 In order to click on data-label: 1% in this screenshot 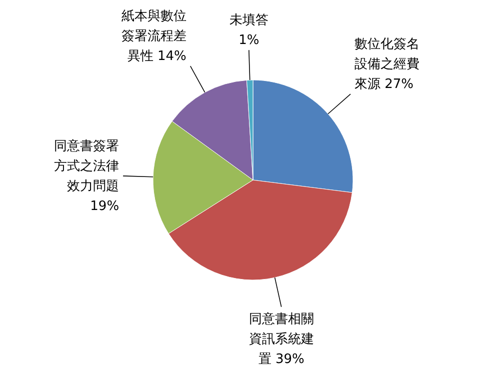, I will do `click(249, 40)`.